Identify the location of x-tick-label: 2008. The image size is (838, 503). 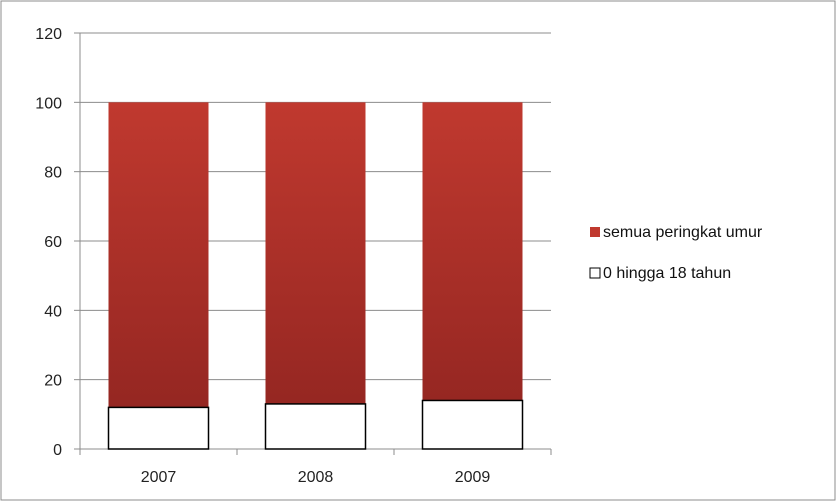
(316, 477).